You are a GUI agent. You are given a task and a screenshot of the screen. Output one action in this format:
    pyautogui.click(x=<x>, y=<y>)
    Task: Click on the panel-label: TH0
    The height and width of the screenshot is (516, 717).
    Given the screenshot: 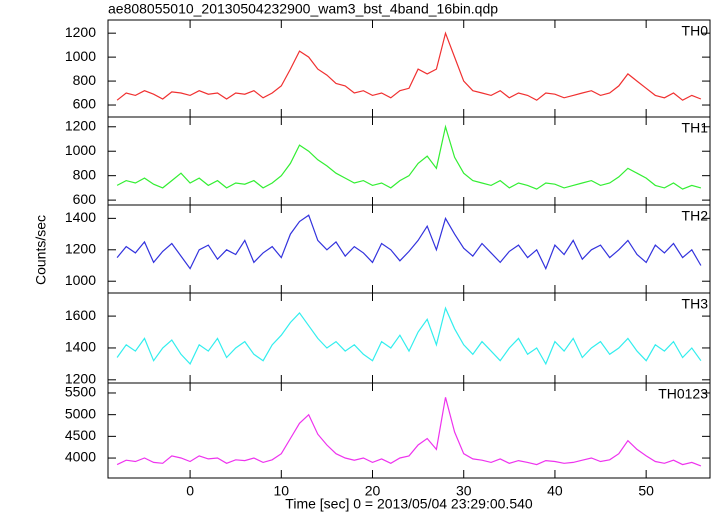 What is the action you would take?
    pyautogui.click(x=695, y=31)
    